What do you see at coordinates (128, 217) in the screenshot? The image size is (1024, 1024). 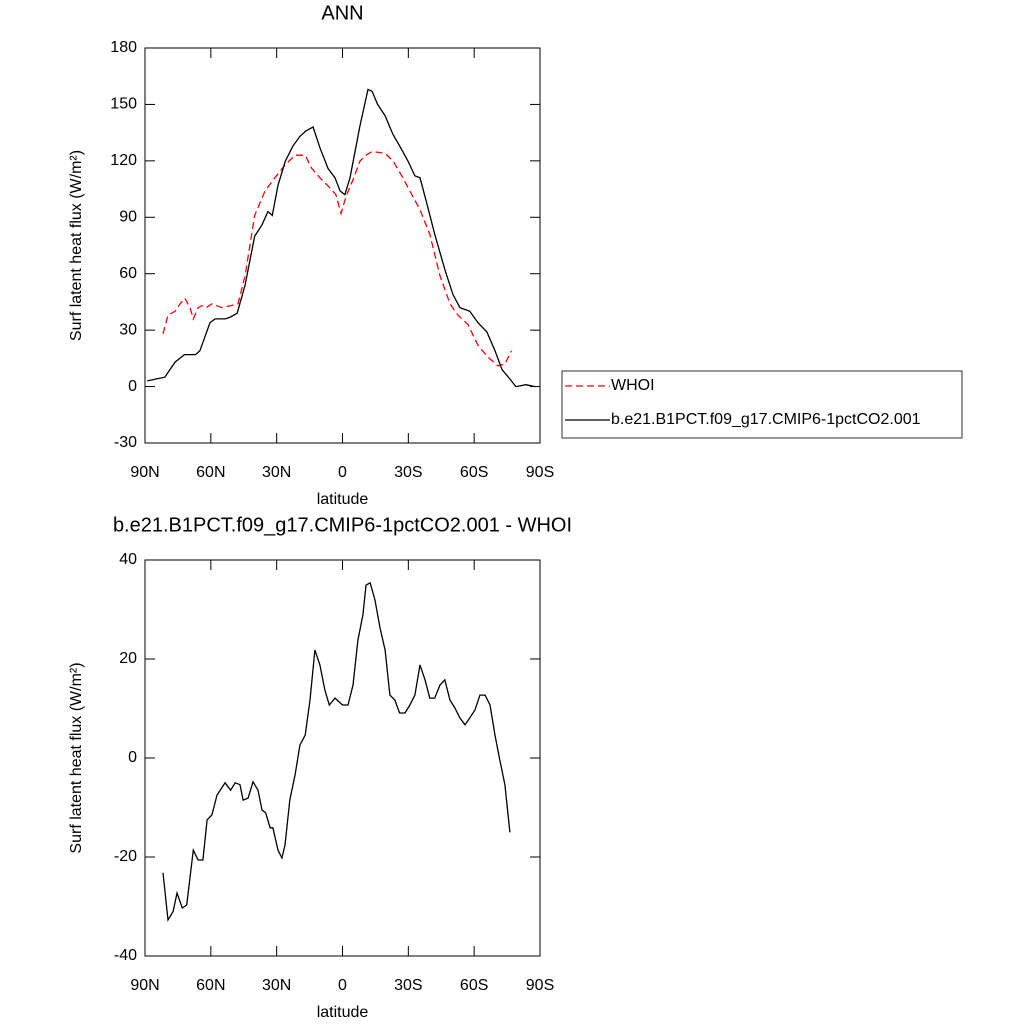 I see `y-tick-label: 90` at bounding box center [128, 217].